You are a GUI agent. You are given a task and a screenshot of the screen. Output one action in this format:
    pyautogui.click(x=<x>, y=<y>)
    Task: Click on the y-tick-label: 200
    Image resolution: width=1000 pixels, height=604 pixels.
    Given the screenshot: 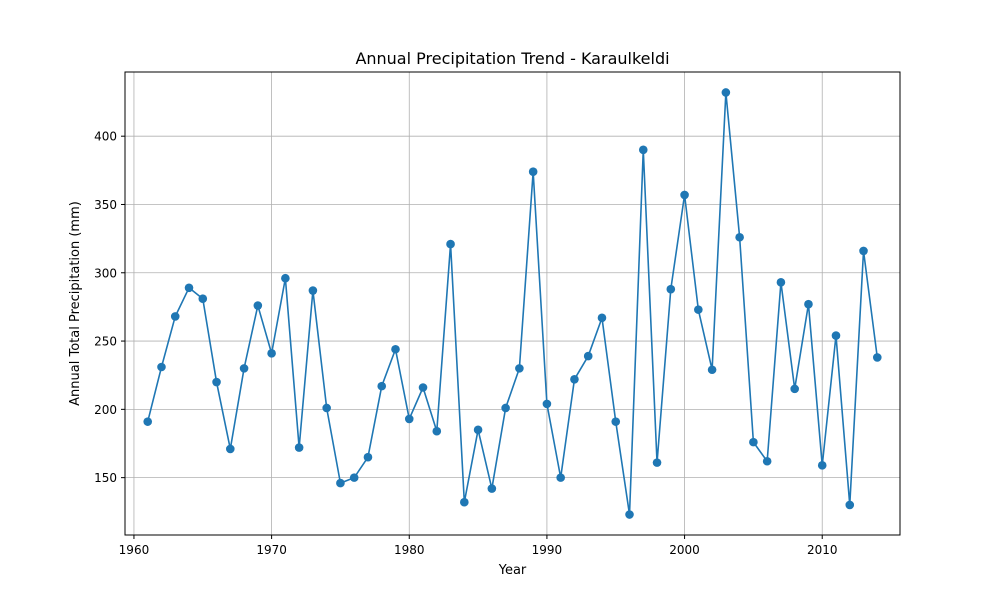 What is the action you would take?
    pyautogui.click(x=105, y=410)
    